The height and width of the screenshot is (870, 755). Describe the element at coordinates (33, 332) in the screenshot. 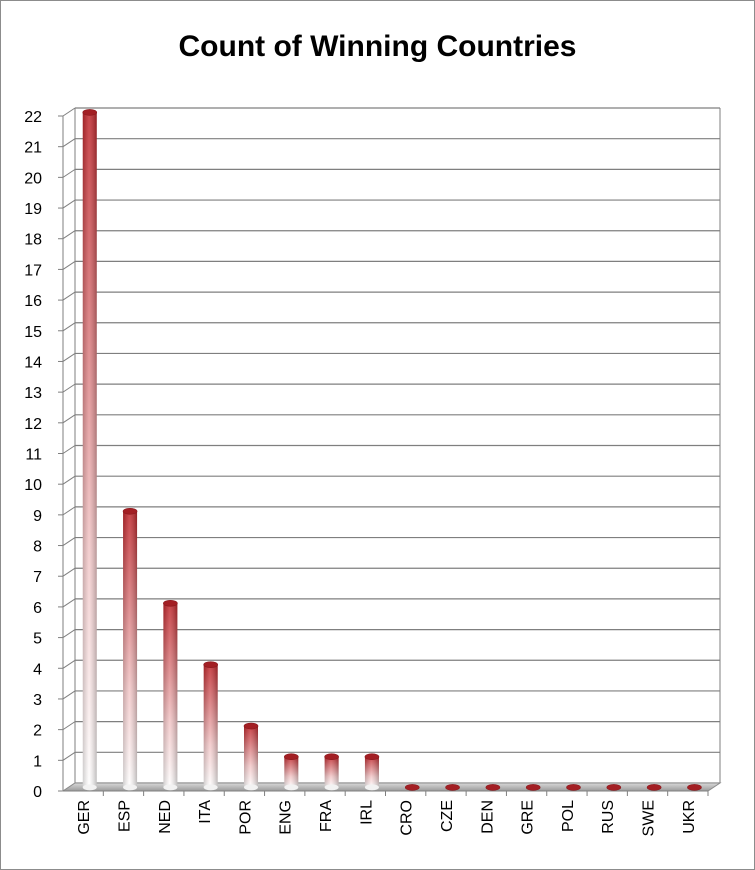

I see `y-tick-label: 15` at that location.